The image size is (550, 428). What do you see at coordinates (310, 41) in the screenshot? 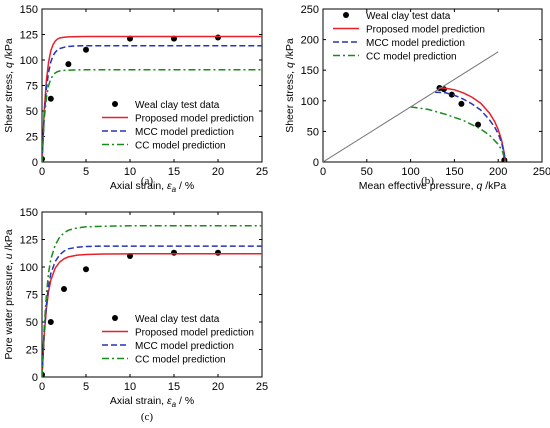
I see `y-tick-label: 200` at bounding box center [310, 41].